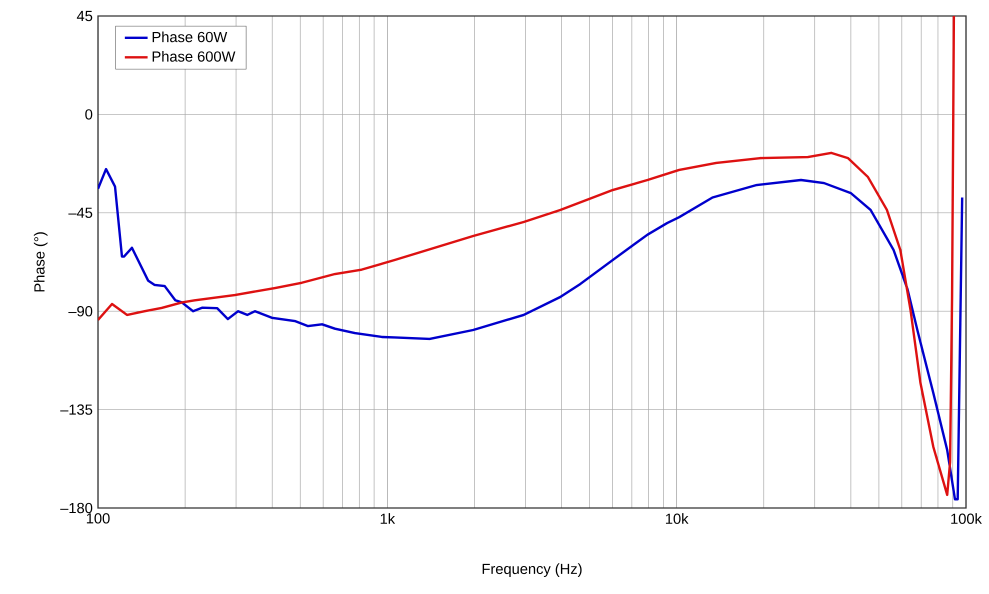 This screenshot has height=594, width=989. I want to click on y-tick-label: 45, so click(84, 16).